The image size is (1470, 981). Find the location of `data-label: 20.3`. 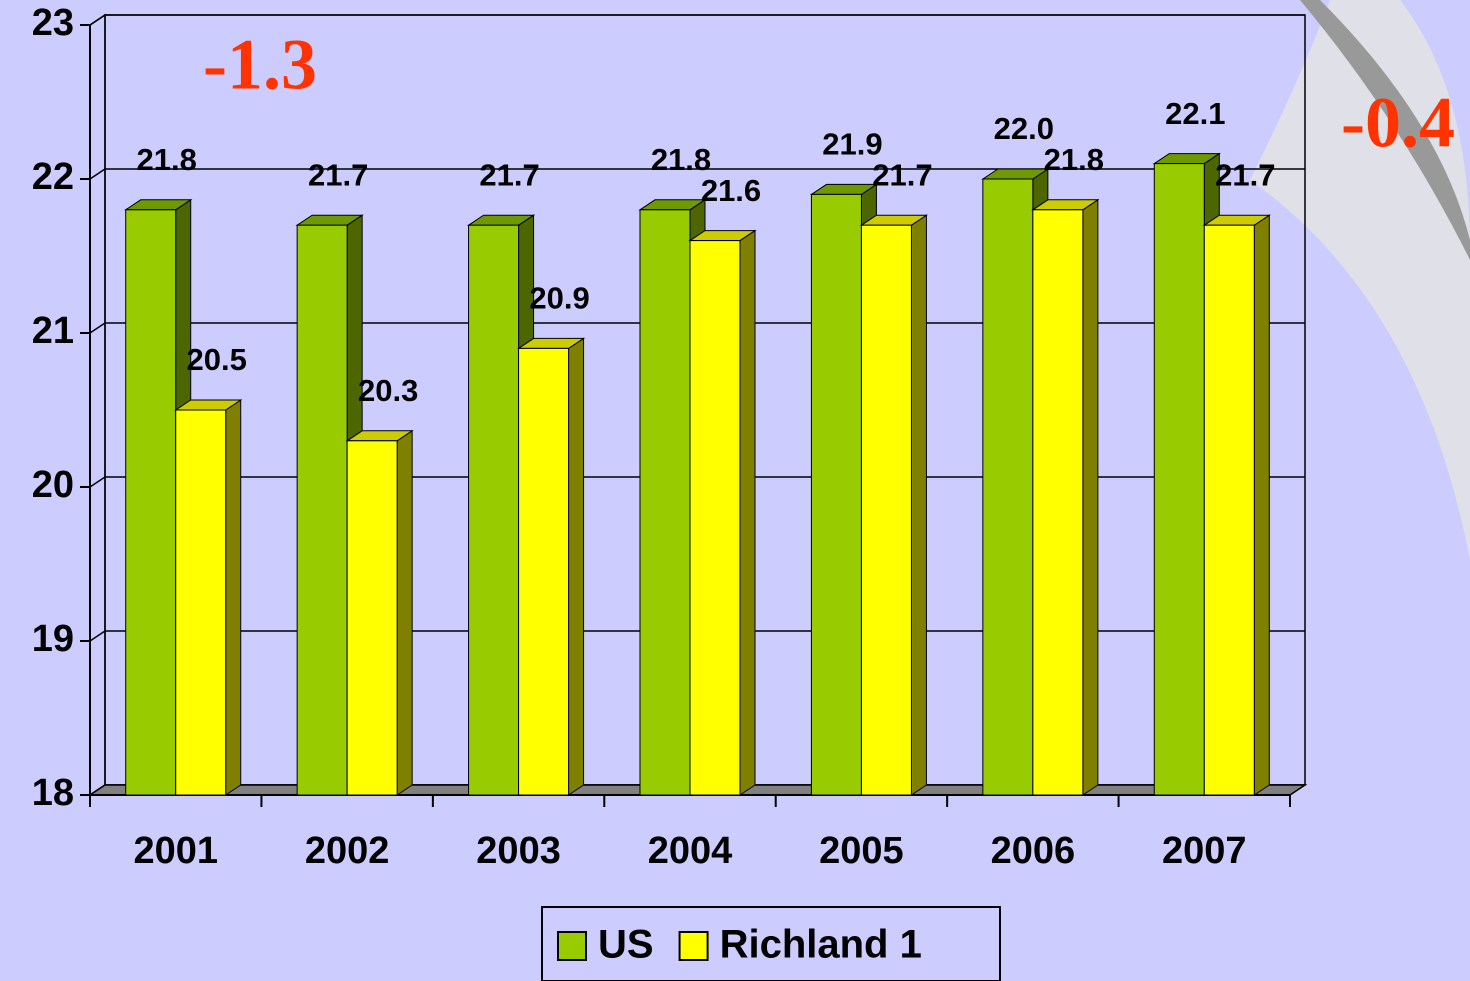

data-label: 20.3 is located at coordinates (388, 390).